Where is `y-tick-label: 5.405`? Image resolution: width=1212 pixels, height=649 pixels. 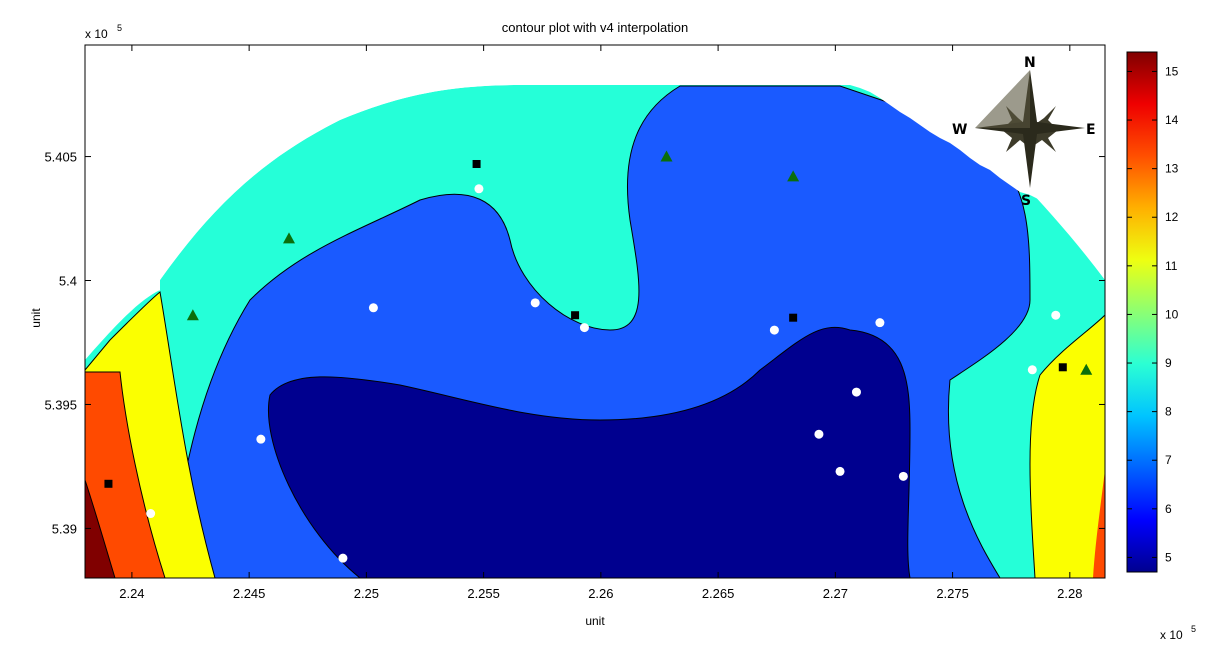 y-tick-label: 5.405 is located at coordinates (60, 157).